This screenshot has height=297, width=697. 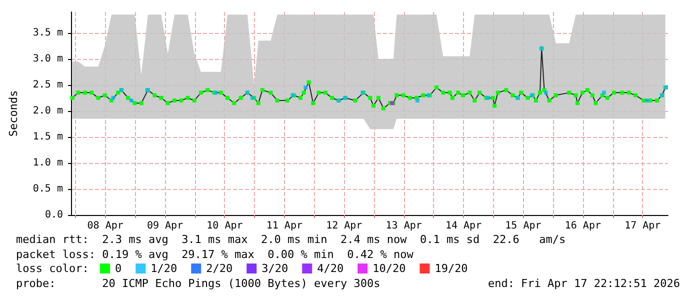 I want to click on x-tick-label: 15 Apr, so click(x=523, y=226).